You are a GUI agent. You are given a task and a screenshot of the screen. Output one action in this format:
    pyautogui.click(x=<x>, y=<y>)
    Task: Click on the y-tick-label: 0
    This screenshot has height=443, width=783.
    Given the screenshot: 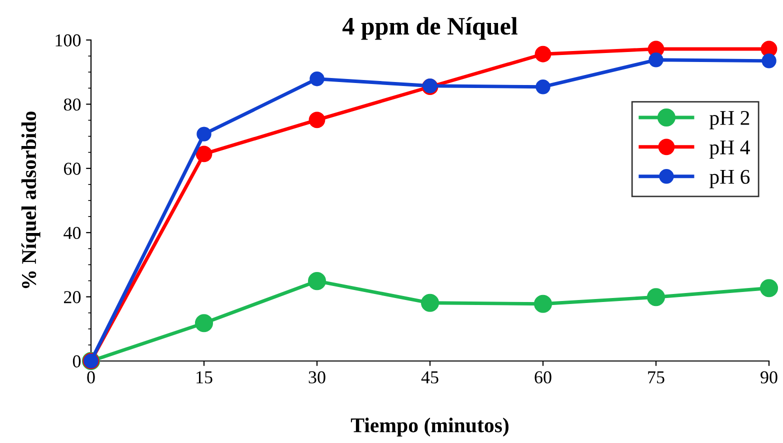 What is the action you would take?
    pyautogui.click(x=76, y=361)
    